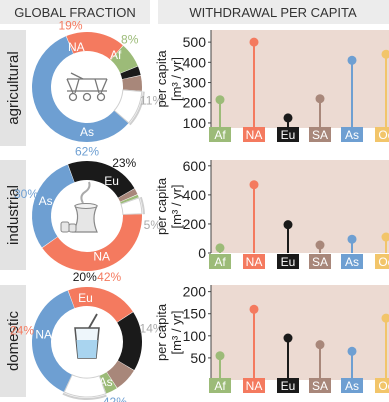  I want to click on donut-industrial: 23% Eu 30%As 5% NA 42%, so click(87, 220).